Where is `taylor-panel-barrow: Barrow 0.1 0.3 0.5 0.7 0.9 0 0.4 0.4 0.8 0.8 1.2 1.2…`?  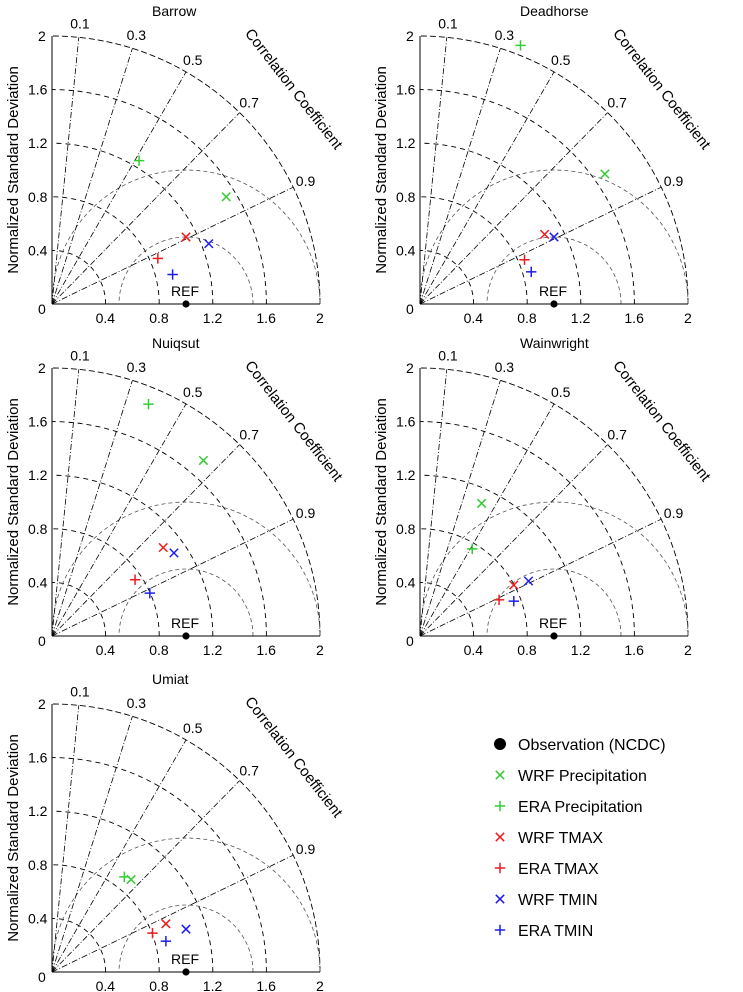
taylor-panel-barrow: Barrow 0.1 0.3 0.5 0.7 0.9 0 0.4 0.4 0.8 0.8 1.2 1.2… is located at coordinates (175, 164).